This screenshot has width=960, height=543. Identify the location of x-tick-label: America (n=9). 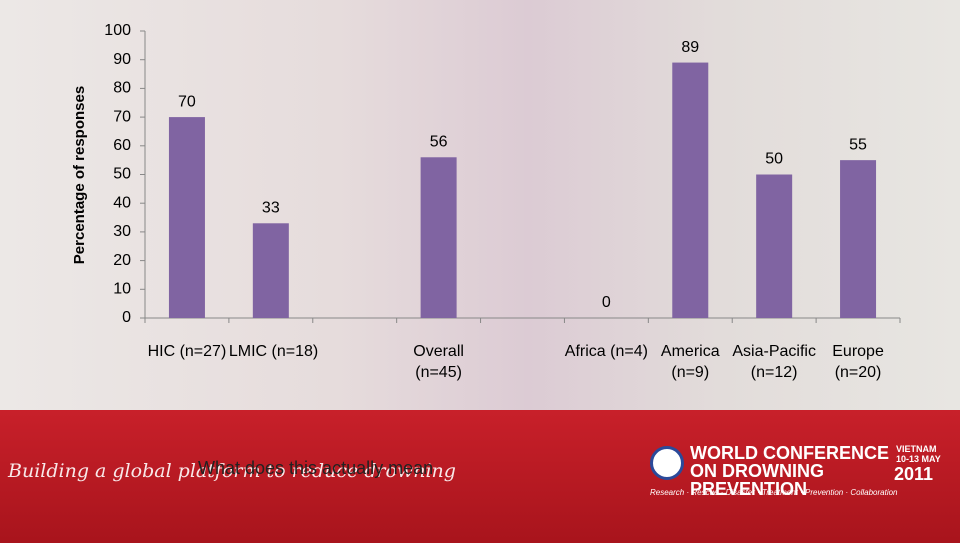
(690, 362).